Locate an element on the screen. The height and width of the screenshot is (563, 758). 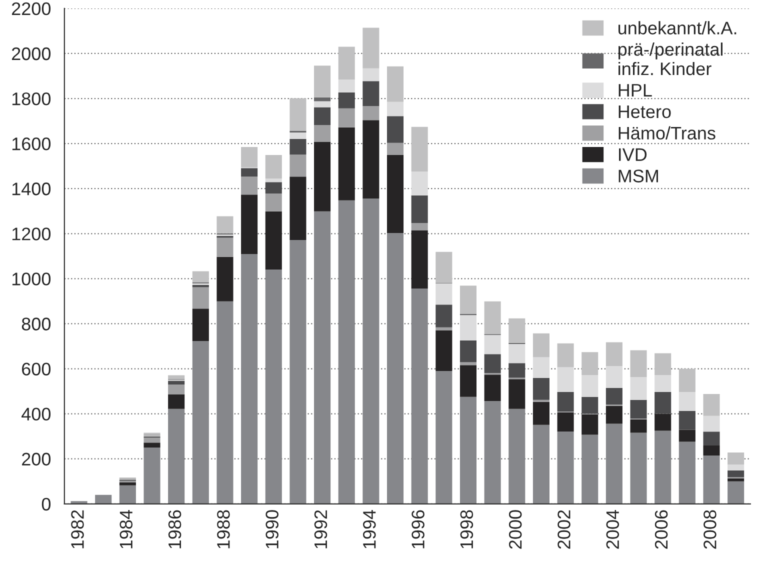
x-tick-label: 1996 is located at coordinates (418, 529).